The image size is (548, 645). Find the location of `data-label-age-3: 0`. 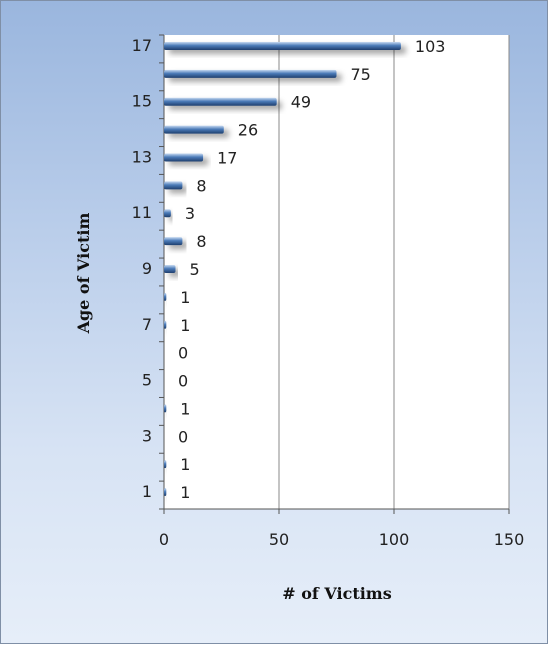

data-label-age-3: 0 is located at coordinates (183, 436).